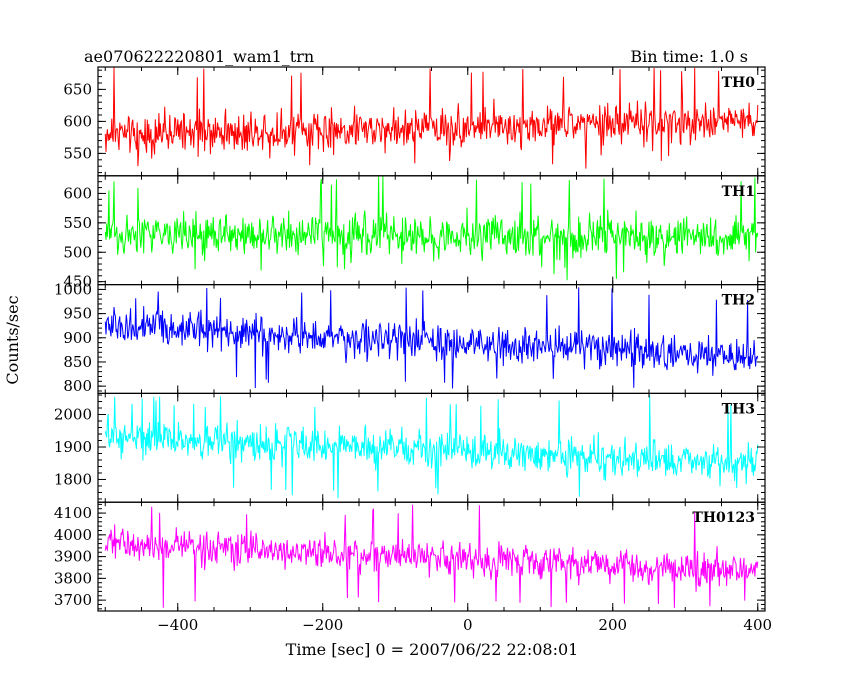 The image size is (850, 680). What do you see at coordinates (738, 301) in the screenshot?
I see `panel-label: TH2` at bounding box center [738, 301].